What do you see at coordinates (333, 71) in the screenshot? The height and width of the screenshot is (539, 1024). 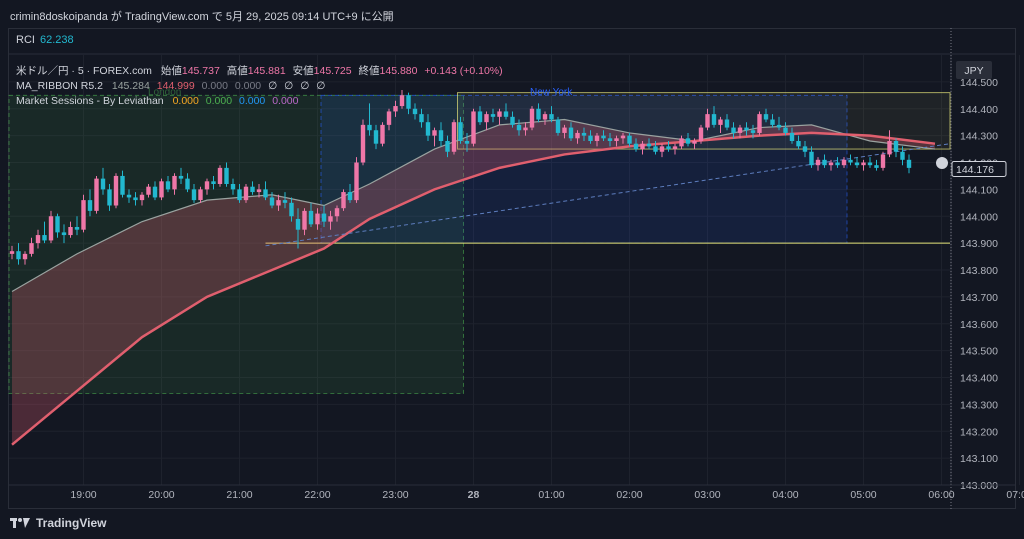 I see `legend-low: 145.725` at bounding box center [333, 71].